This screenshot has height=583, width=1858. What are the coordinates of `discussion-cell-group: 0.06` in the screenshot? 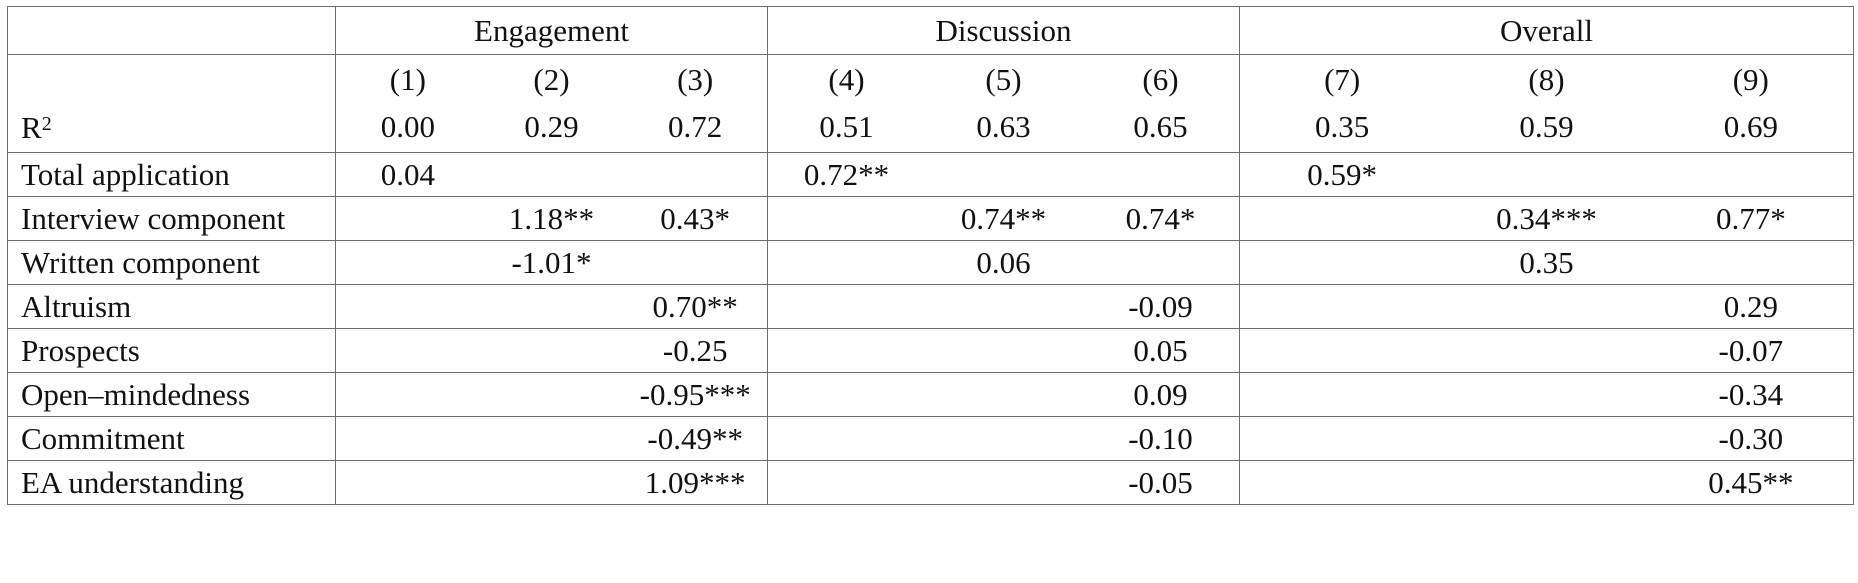 It's located at (1003, 262).